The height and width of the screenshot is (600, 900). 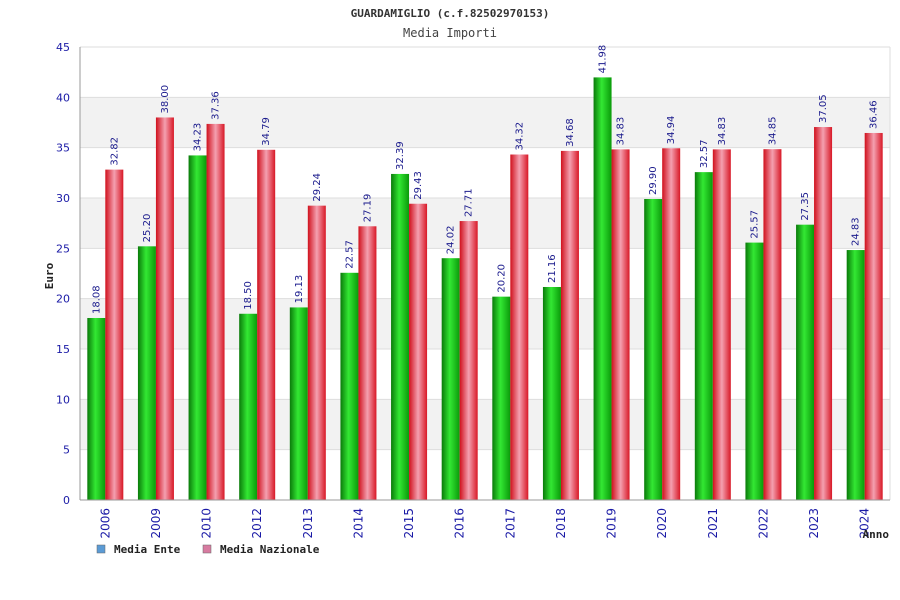 I want to click on data-label-media-nazionale: 27.71, so click(x=469, y=202).